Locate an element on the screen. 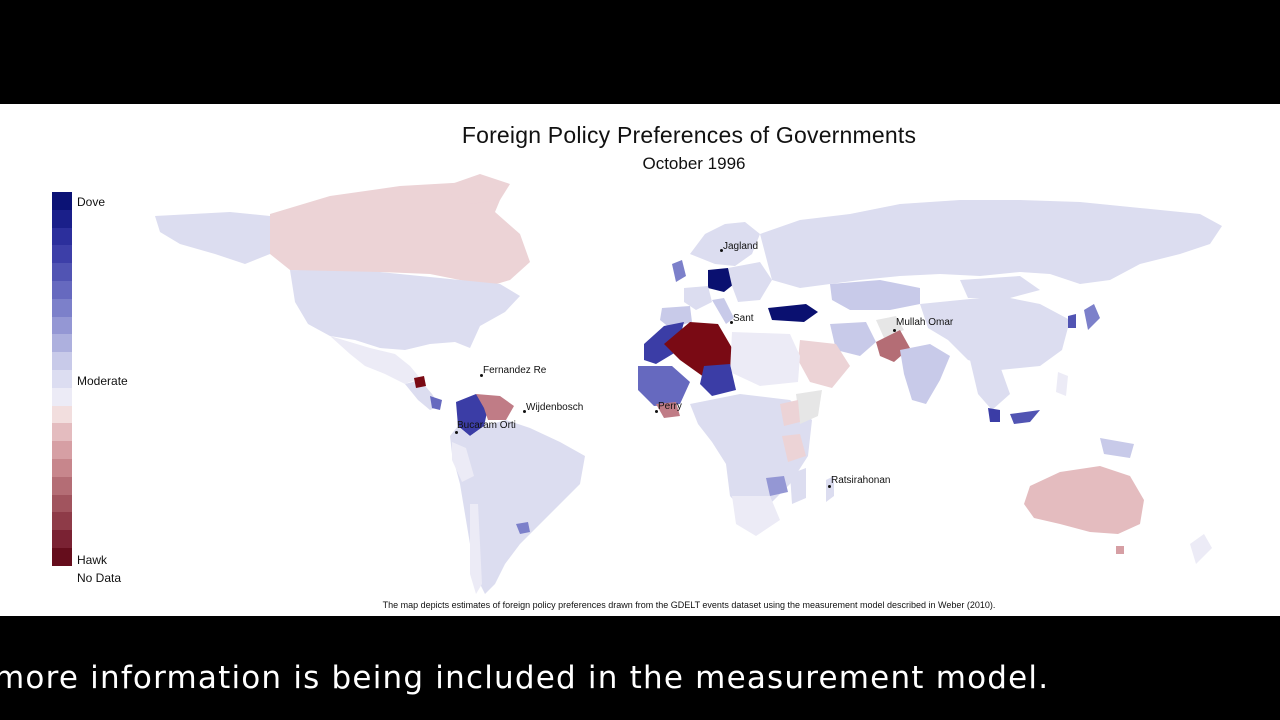 The height and width of the screenshot is (720, 1280). region-saudi is located at coordinates (824, 364).